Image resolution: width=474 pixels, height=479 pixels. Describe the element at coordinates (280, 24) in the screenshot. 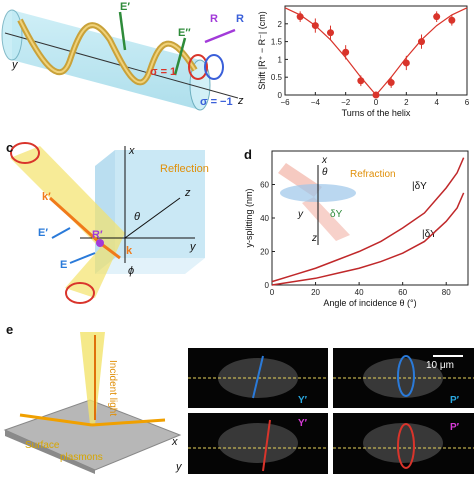

I see `y-tick-label: 2` at that location.